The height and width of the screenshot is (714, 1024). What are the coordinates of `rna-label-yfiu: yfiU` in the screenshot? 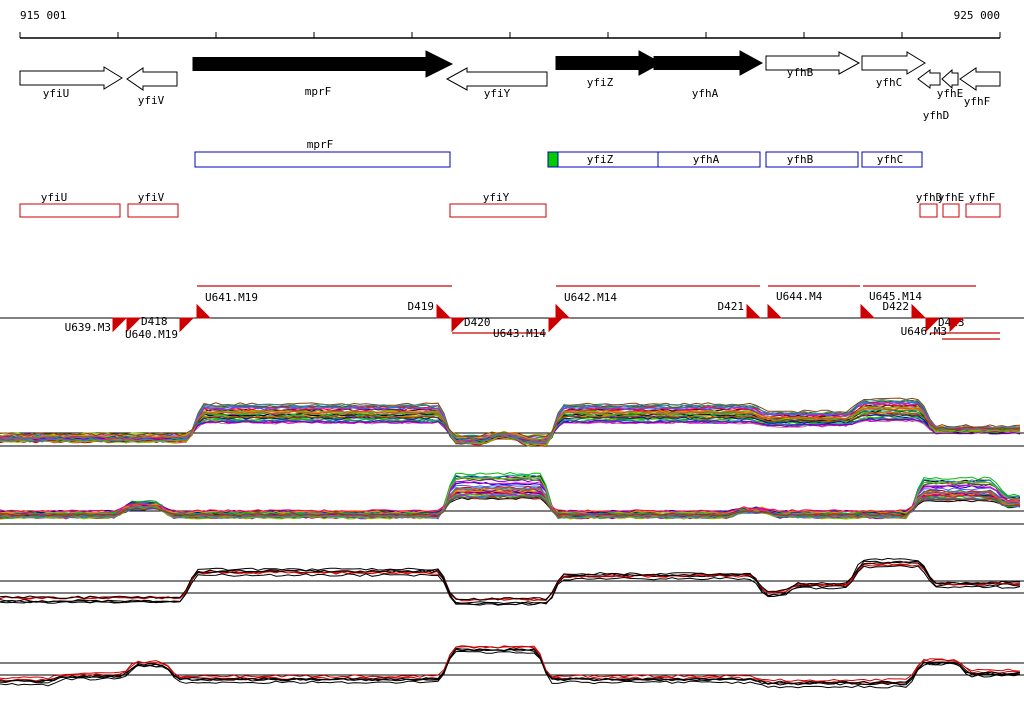 It's located at (54, 197).